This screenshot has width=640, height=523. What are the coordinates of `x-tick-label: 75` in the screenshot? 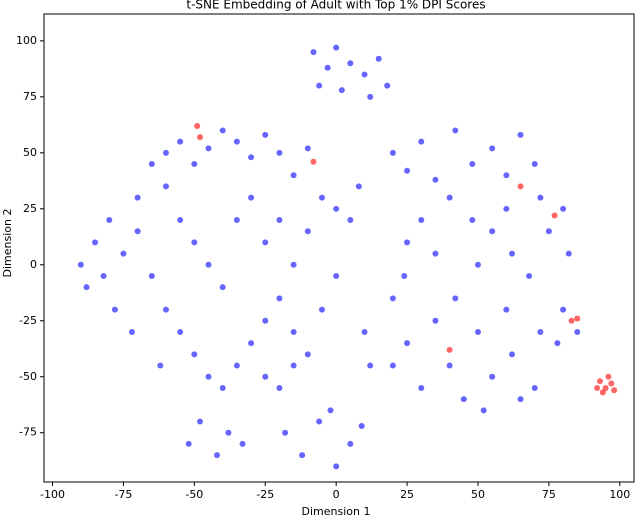 It's located at (549, 494).